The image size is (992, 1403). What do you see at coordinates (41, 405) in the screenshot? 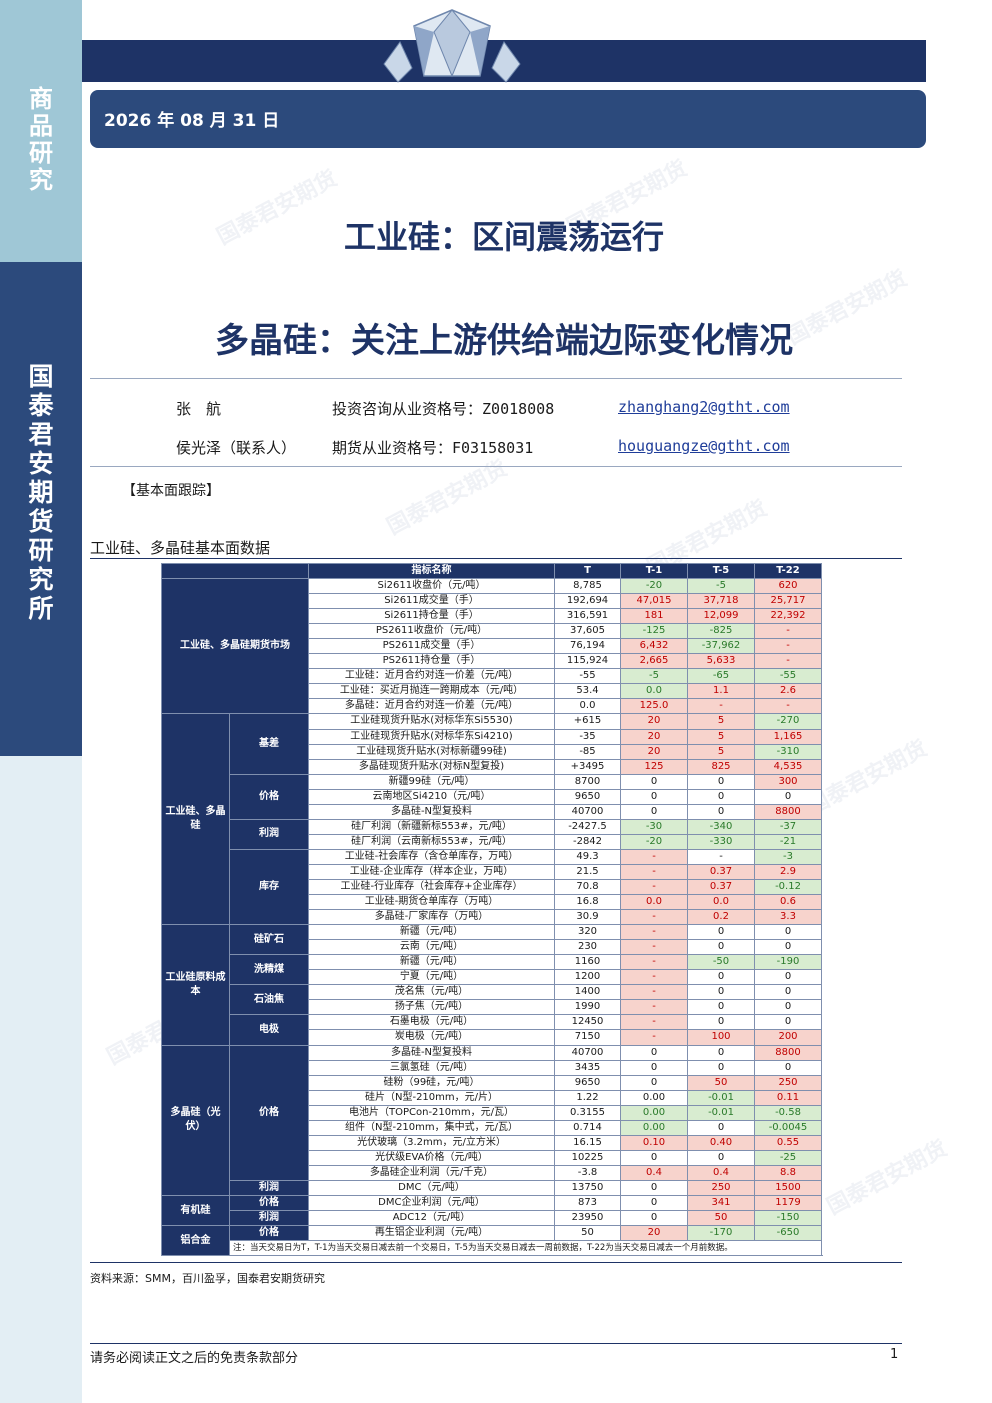
I see `label-char: 泰` at bounding box center [41, 405].